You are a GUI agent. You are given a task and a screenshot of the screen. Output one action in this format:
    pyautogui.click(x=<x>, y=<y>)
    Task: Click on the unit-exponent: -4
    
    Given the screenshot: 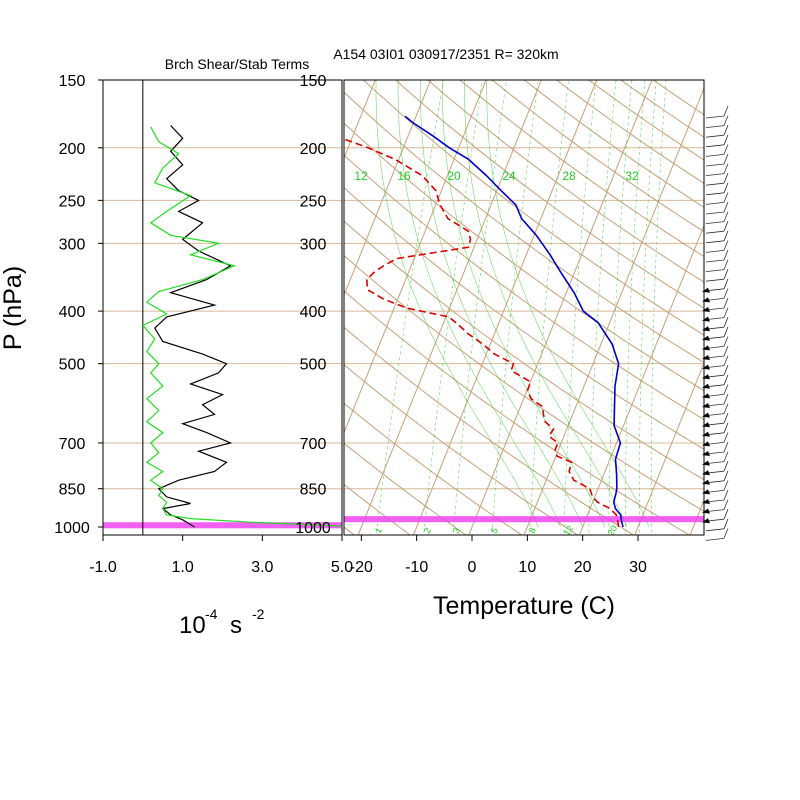 What is the action you would take?
    pyautogui.click(x=211, y=614)
    